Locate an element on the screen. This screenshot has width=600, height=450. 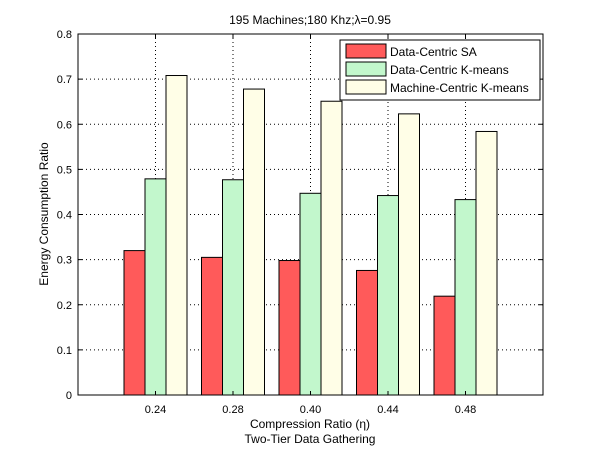
y-tick-label: 0.4 is located at coordinates (64, 216).